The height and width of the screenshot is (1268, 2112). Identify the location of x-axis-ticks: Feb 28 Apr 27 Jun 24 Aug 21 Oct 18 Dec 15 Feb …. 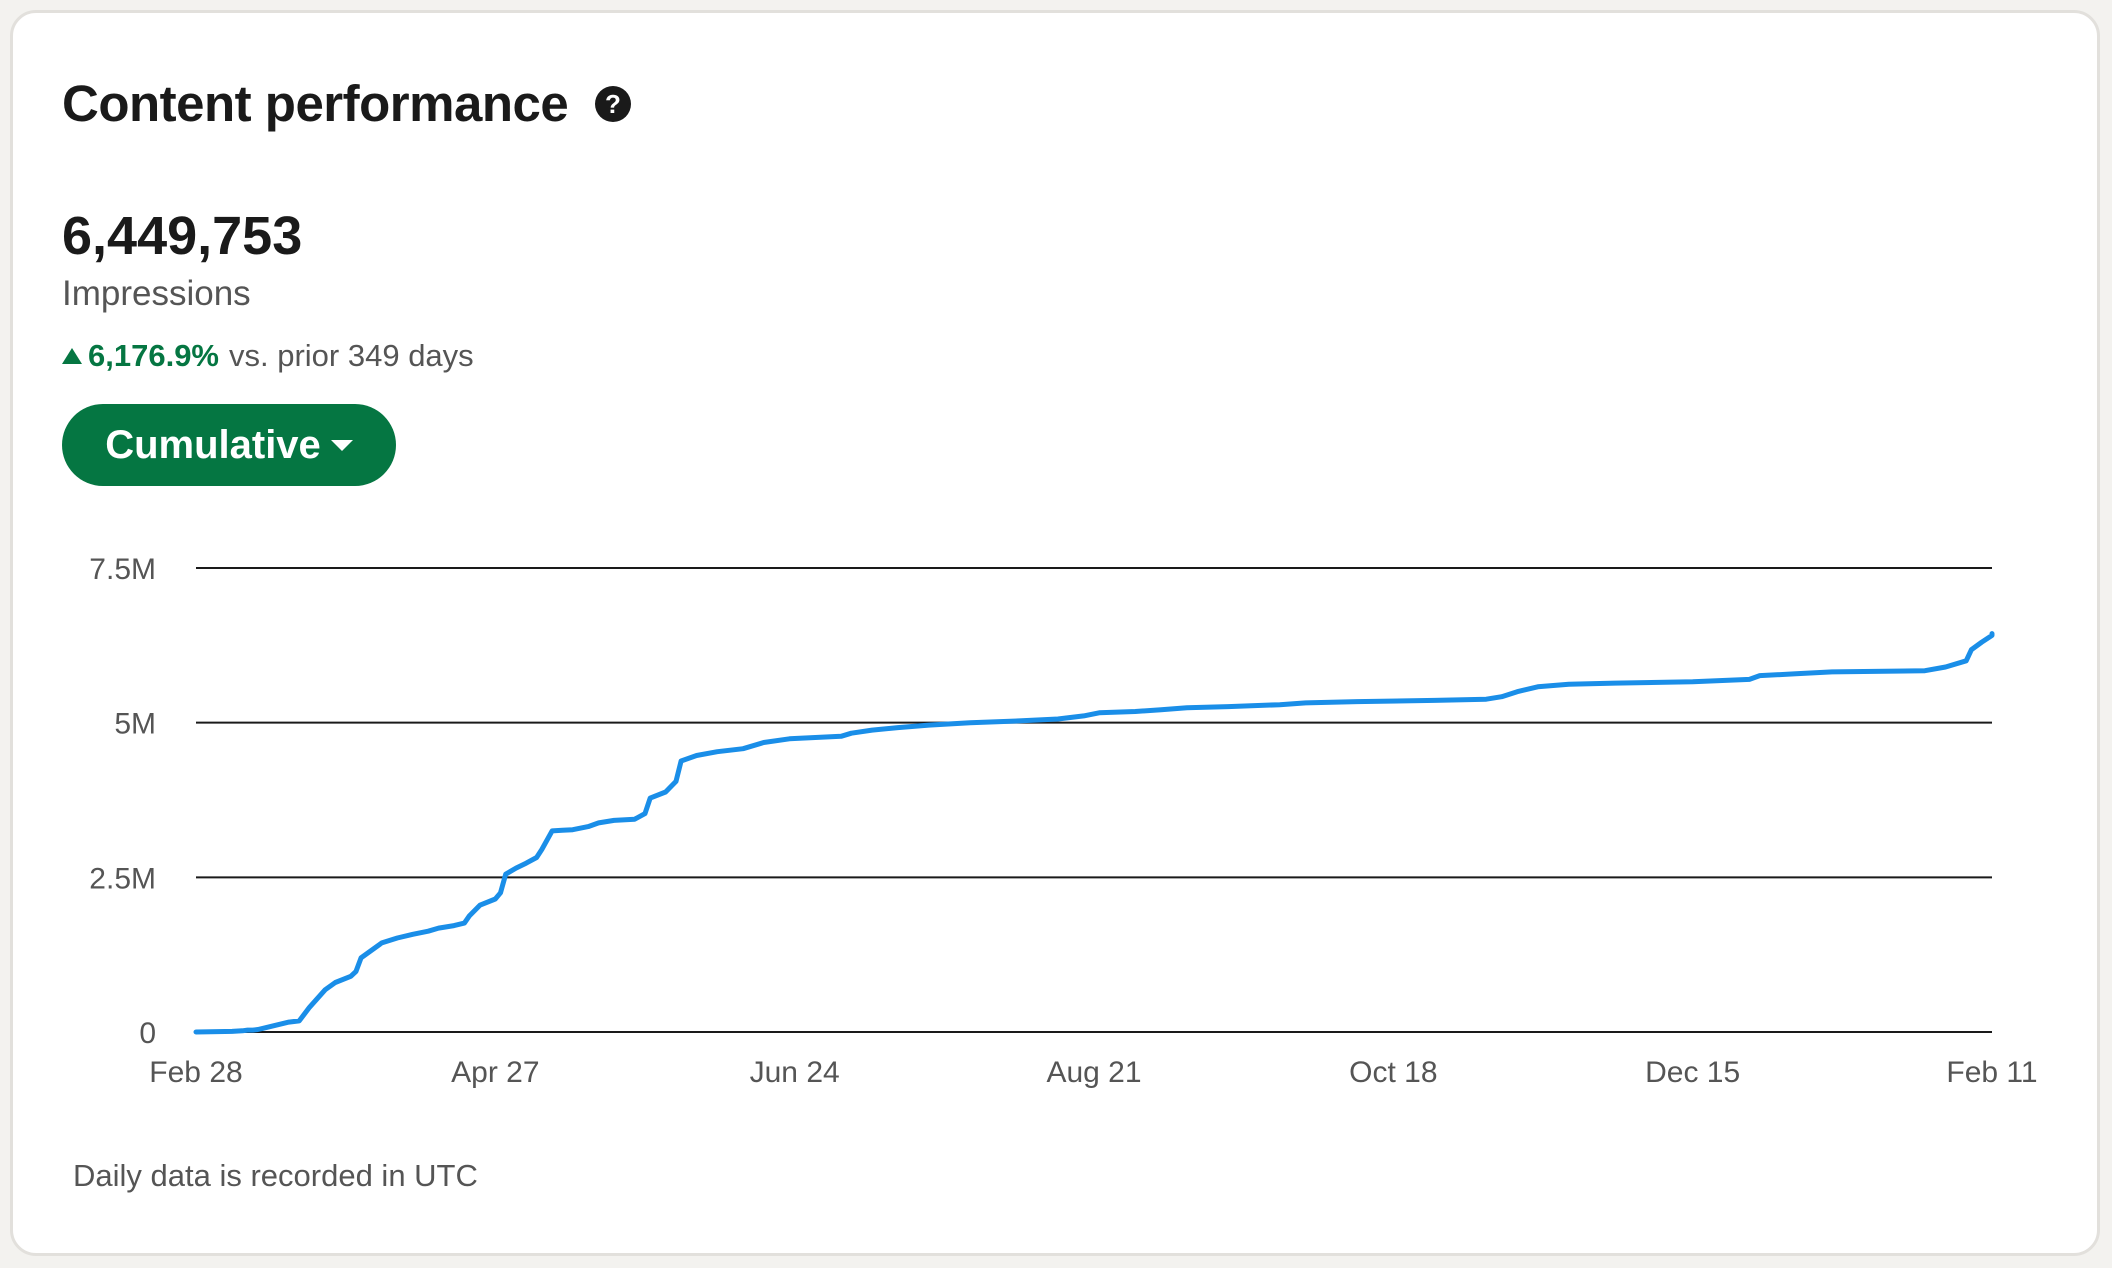
(1093, 1072).